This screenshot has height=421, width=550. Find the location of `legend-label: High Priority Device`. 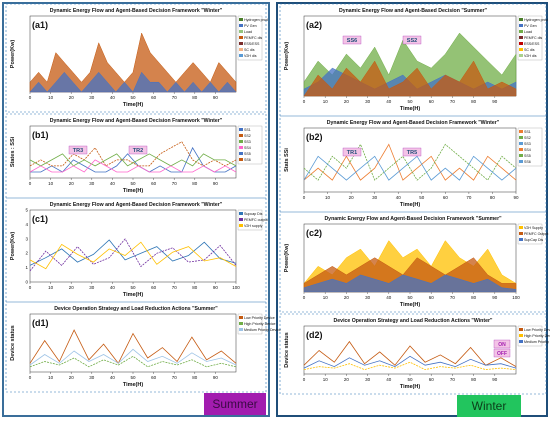

legend-label: High Priority Device is located at coordinates (260, 324).